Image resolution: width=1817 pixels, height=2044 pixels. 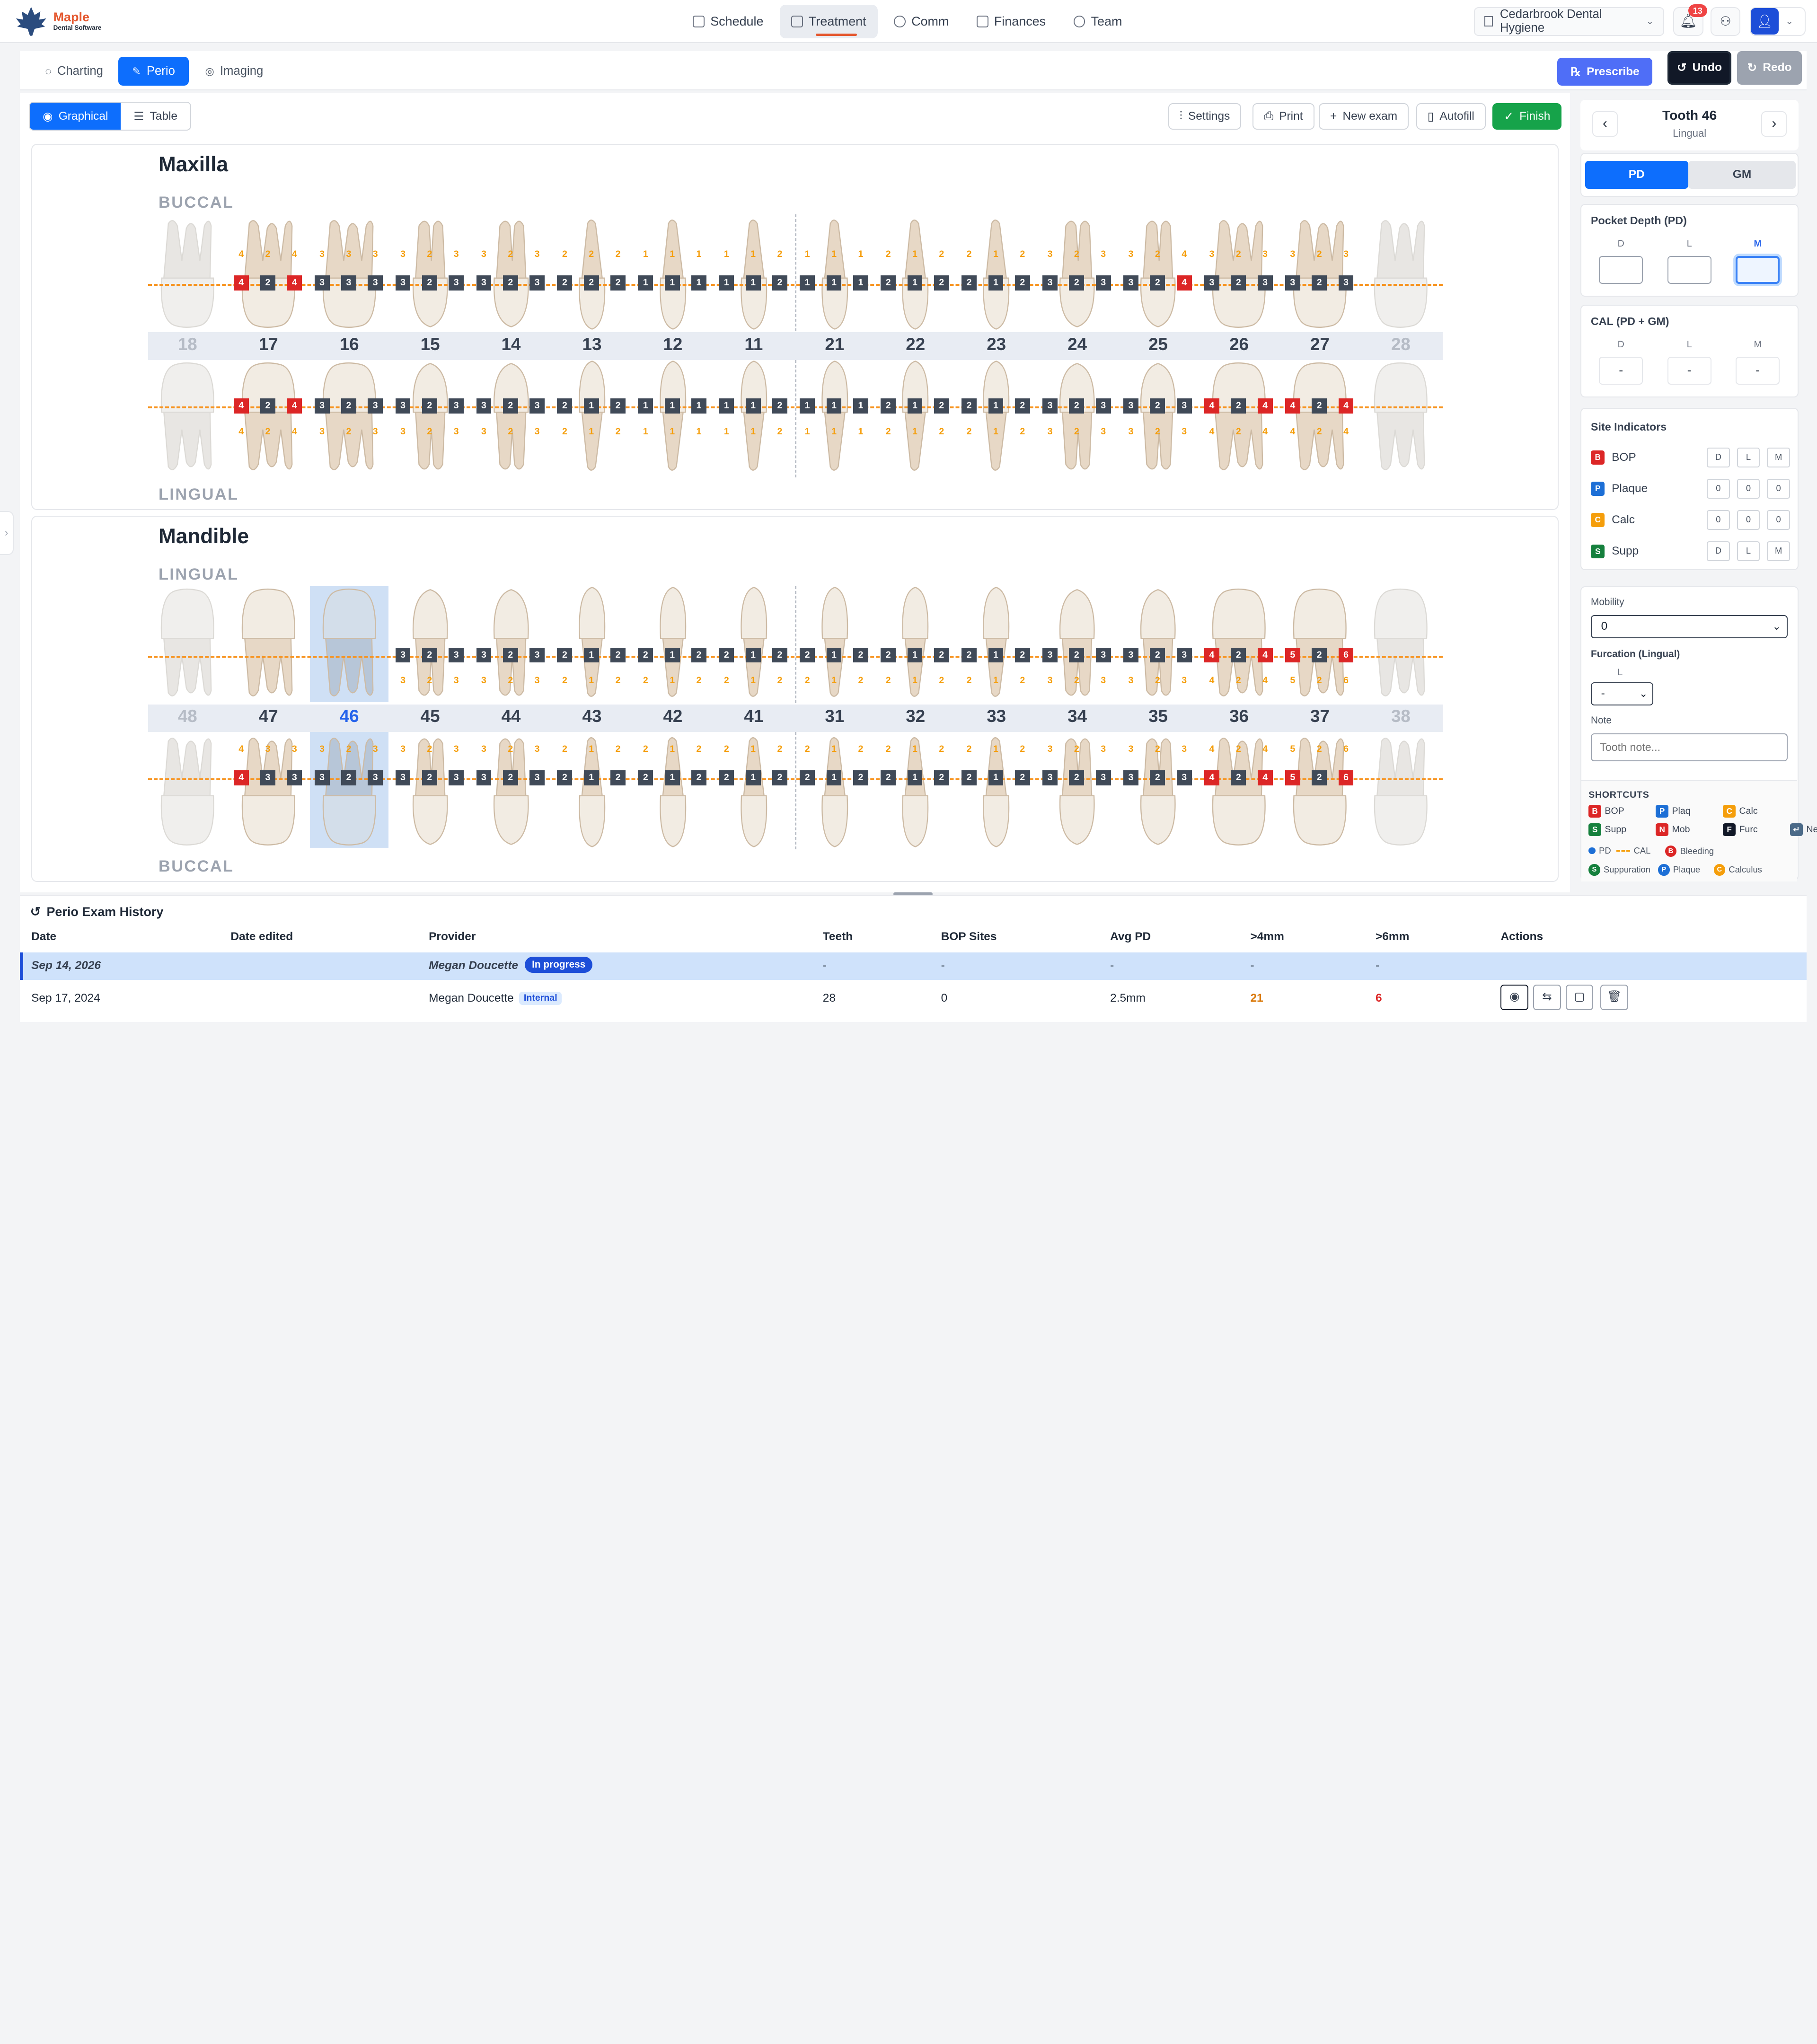 I want to click on undo-button: ↺ Undo, so click(x=1699, y=68).